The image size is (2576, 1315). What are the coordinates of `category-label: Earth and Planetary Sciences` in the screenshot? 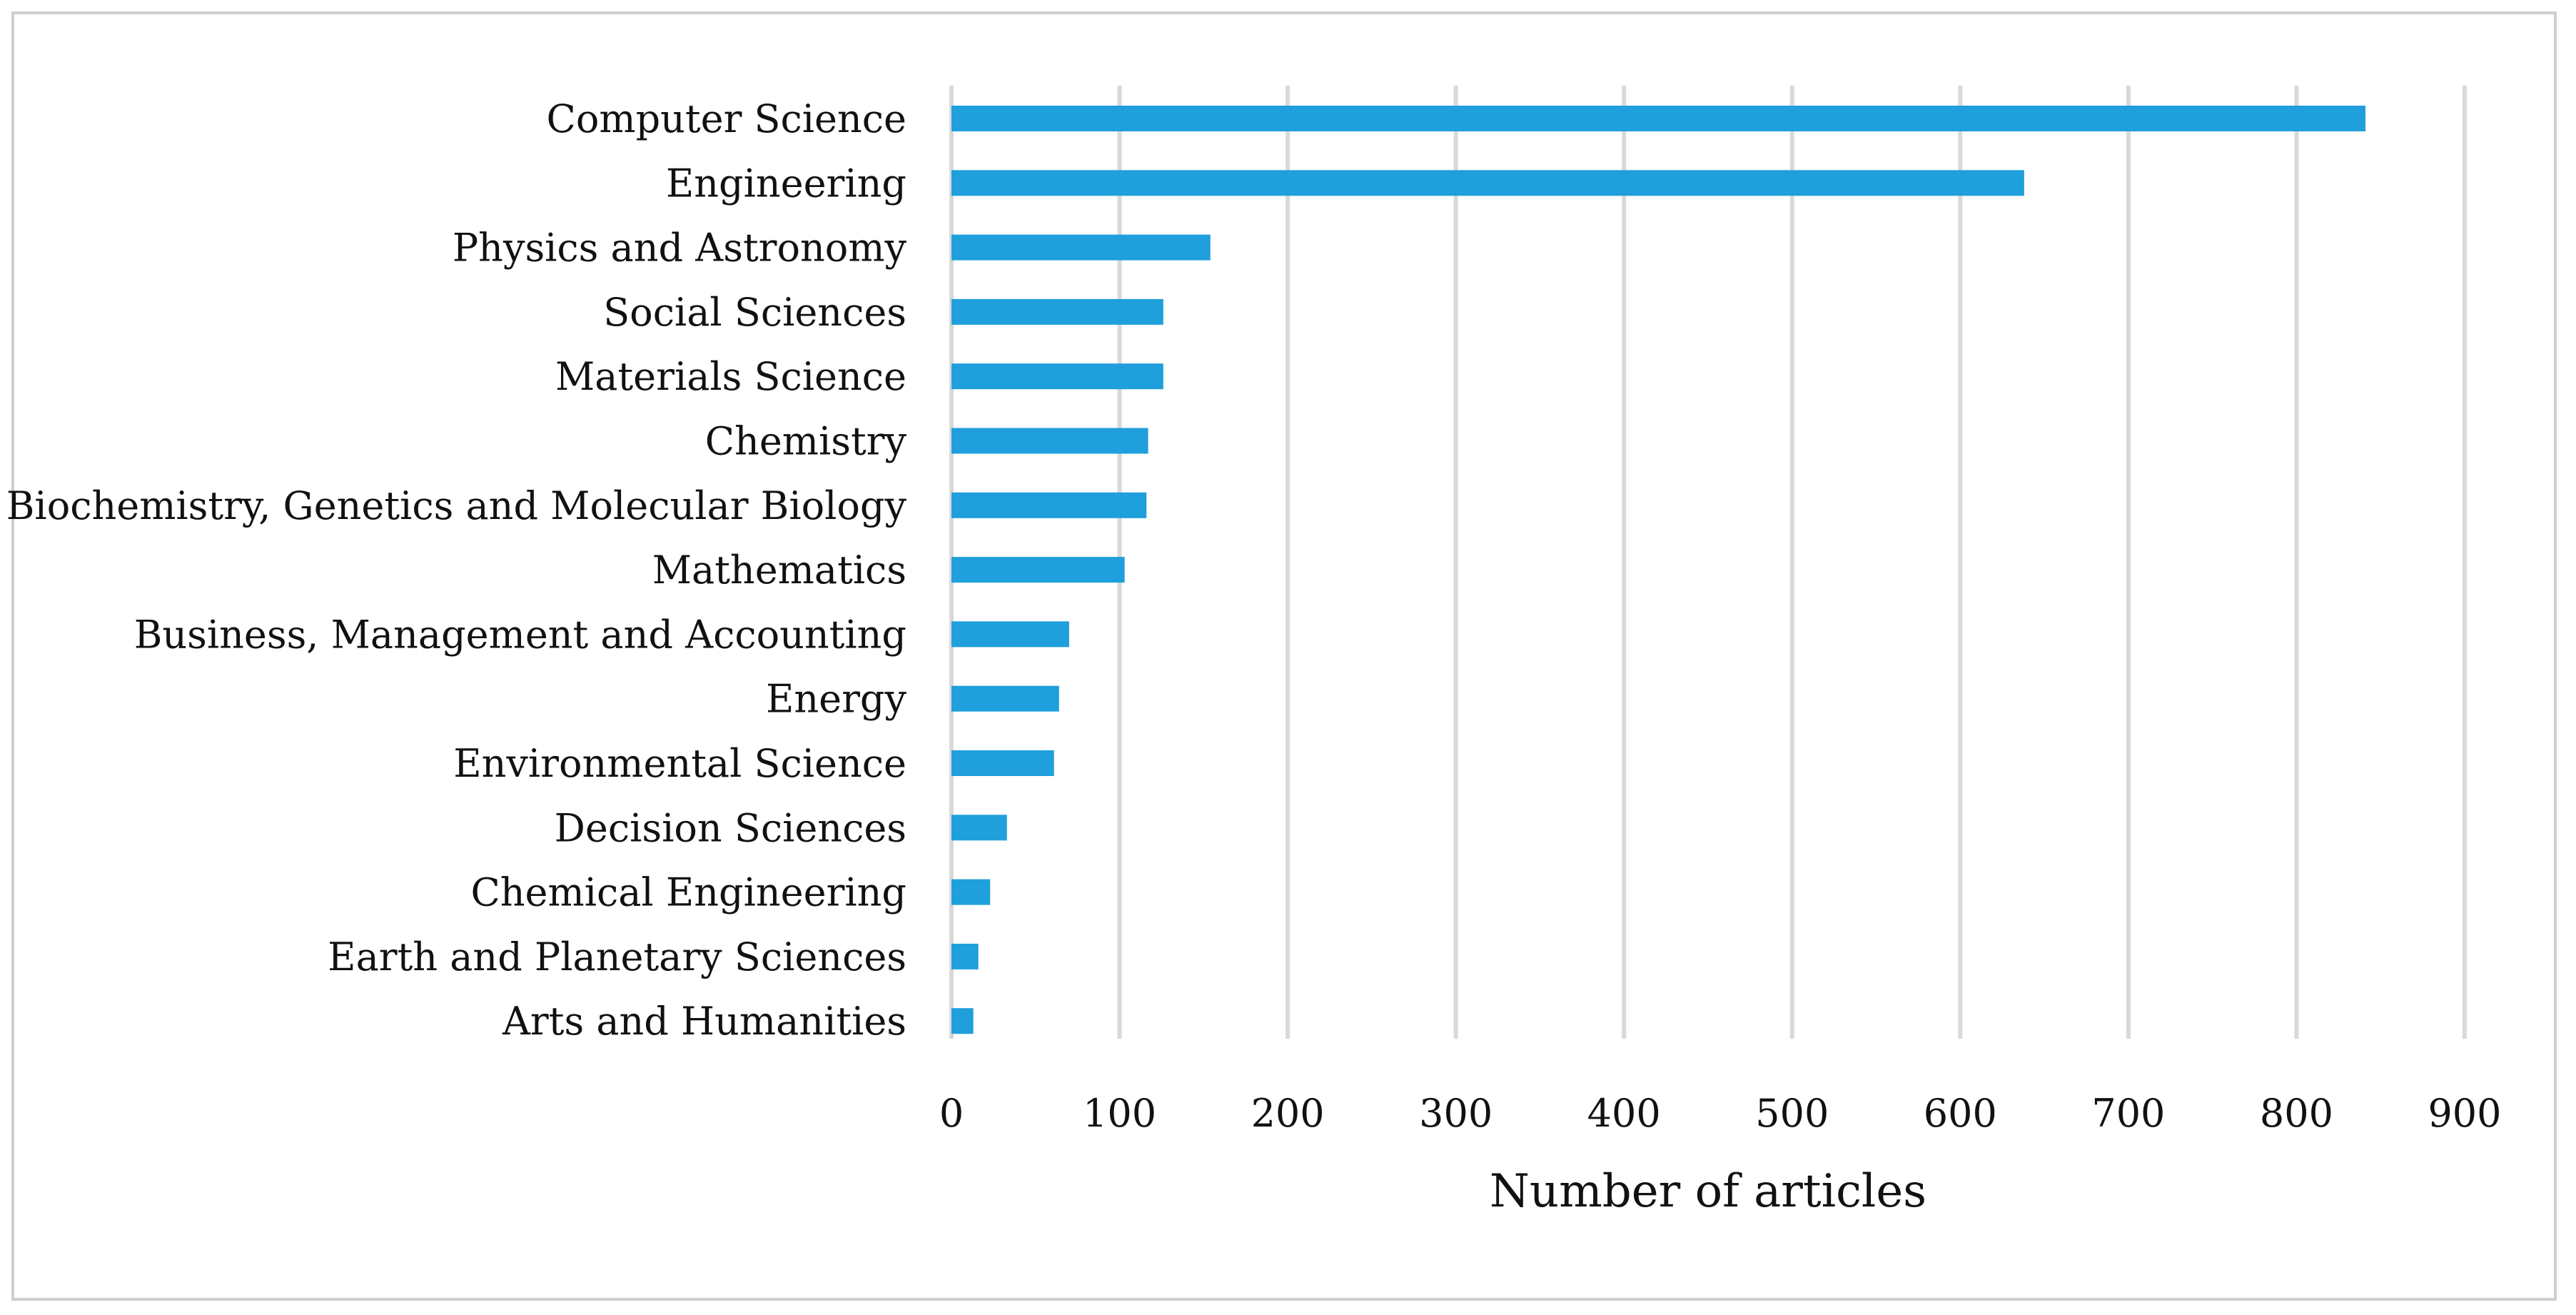 It's located at (617, 956).